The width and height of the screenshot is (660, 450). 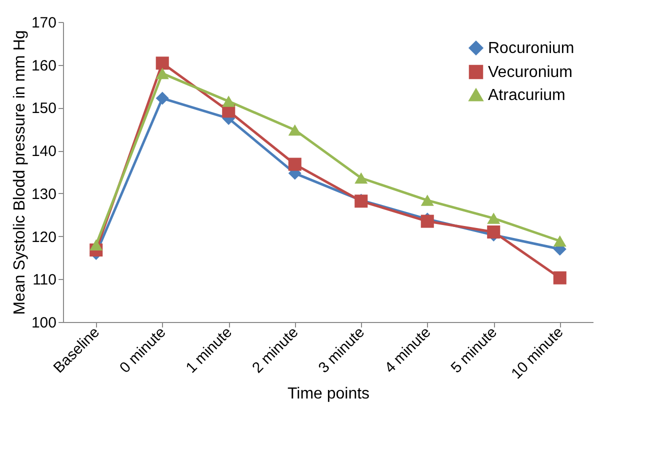 I want to click on y-tick-label: 130, so click(x=43, y=194).